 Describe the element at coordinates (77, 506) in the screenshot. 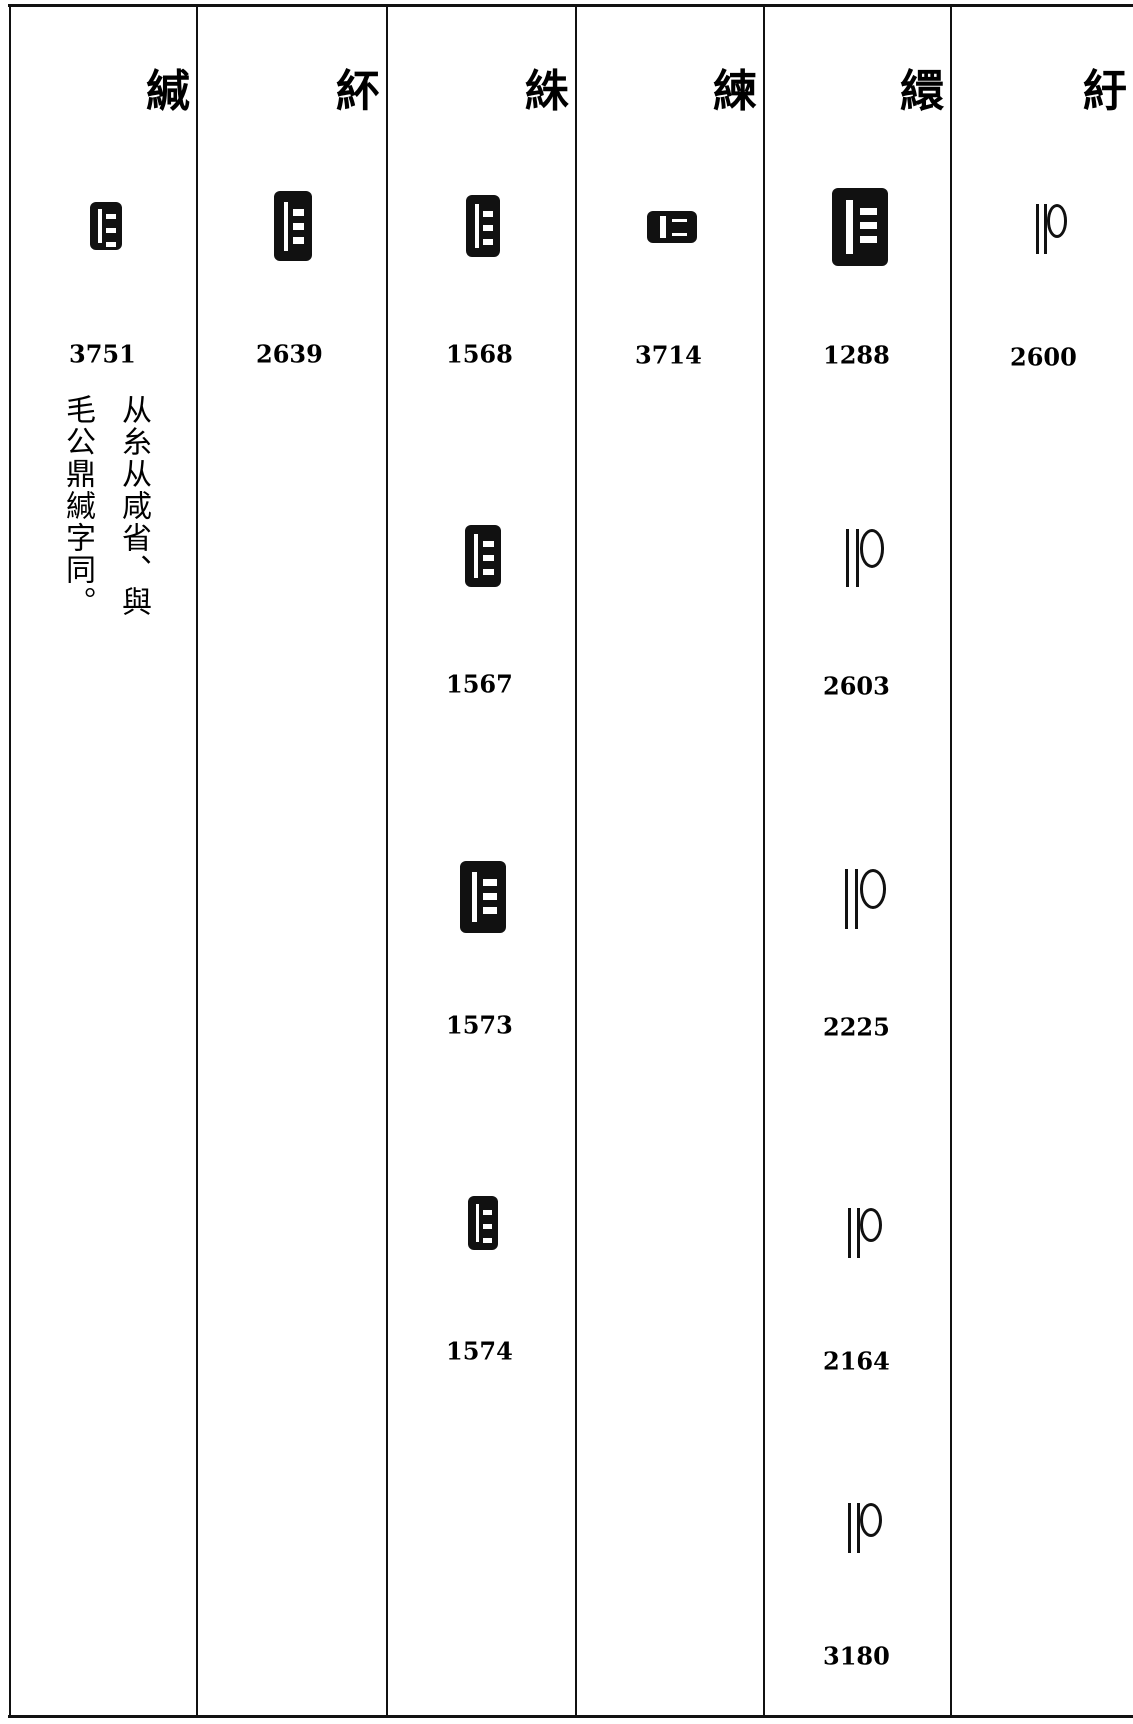

I see `note-text: 毛公鼎緘字同。` at that location.